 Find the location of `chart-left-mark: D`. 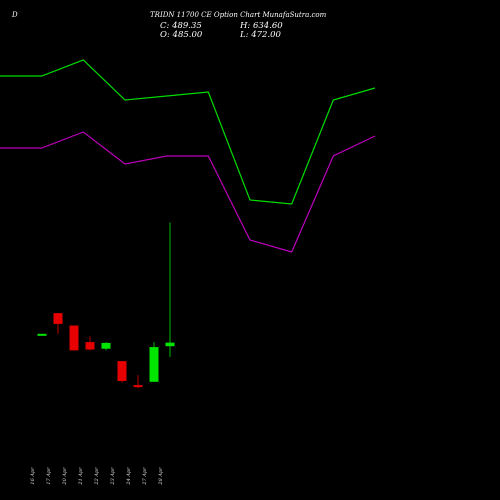

chart-left-mark: D is located at coordinates (15, 15).